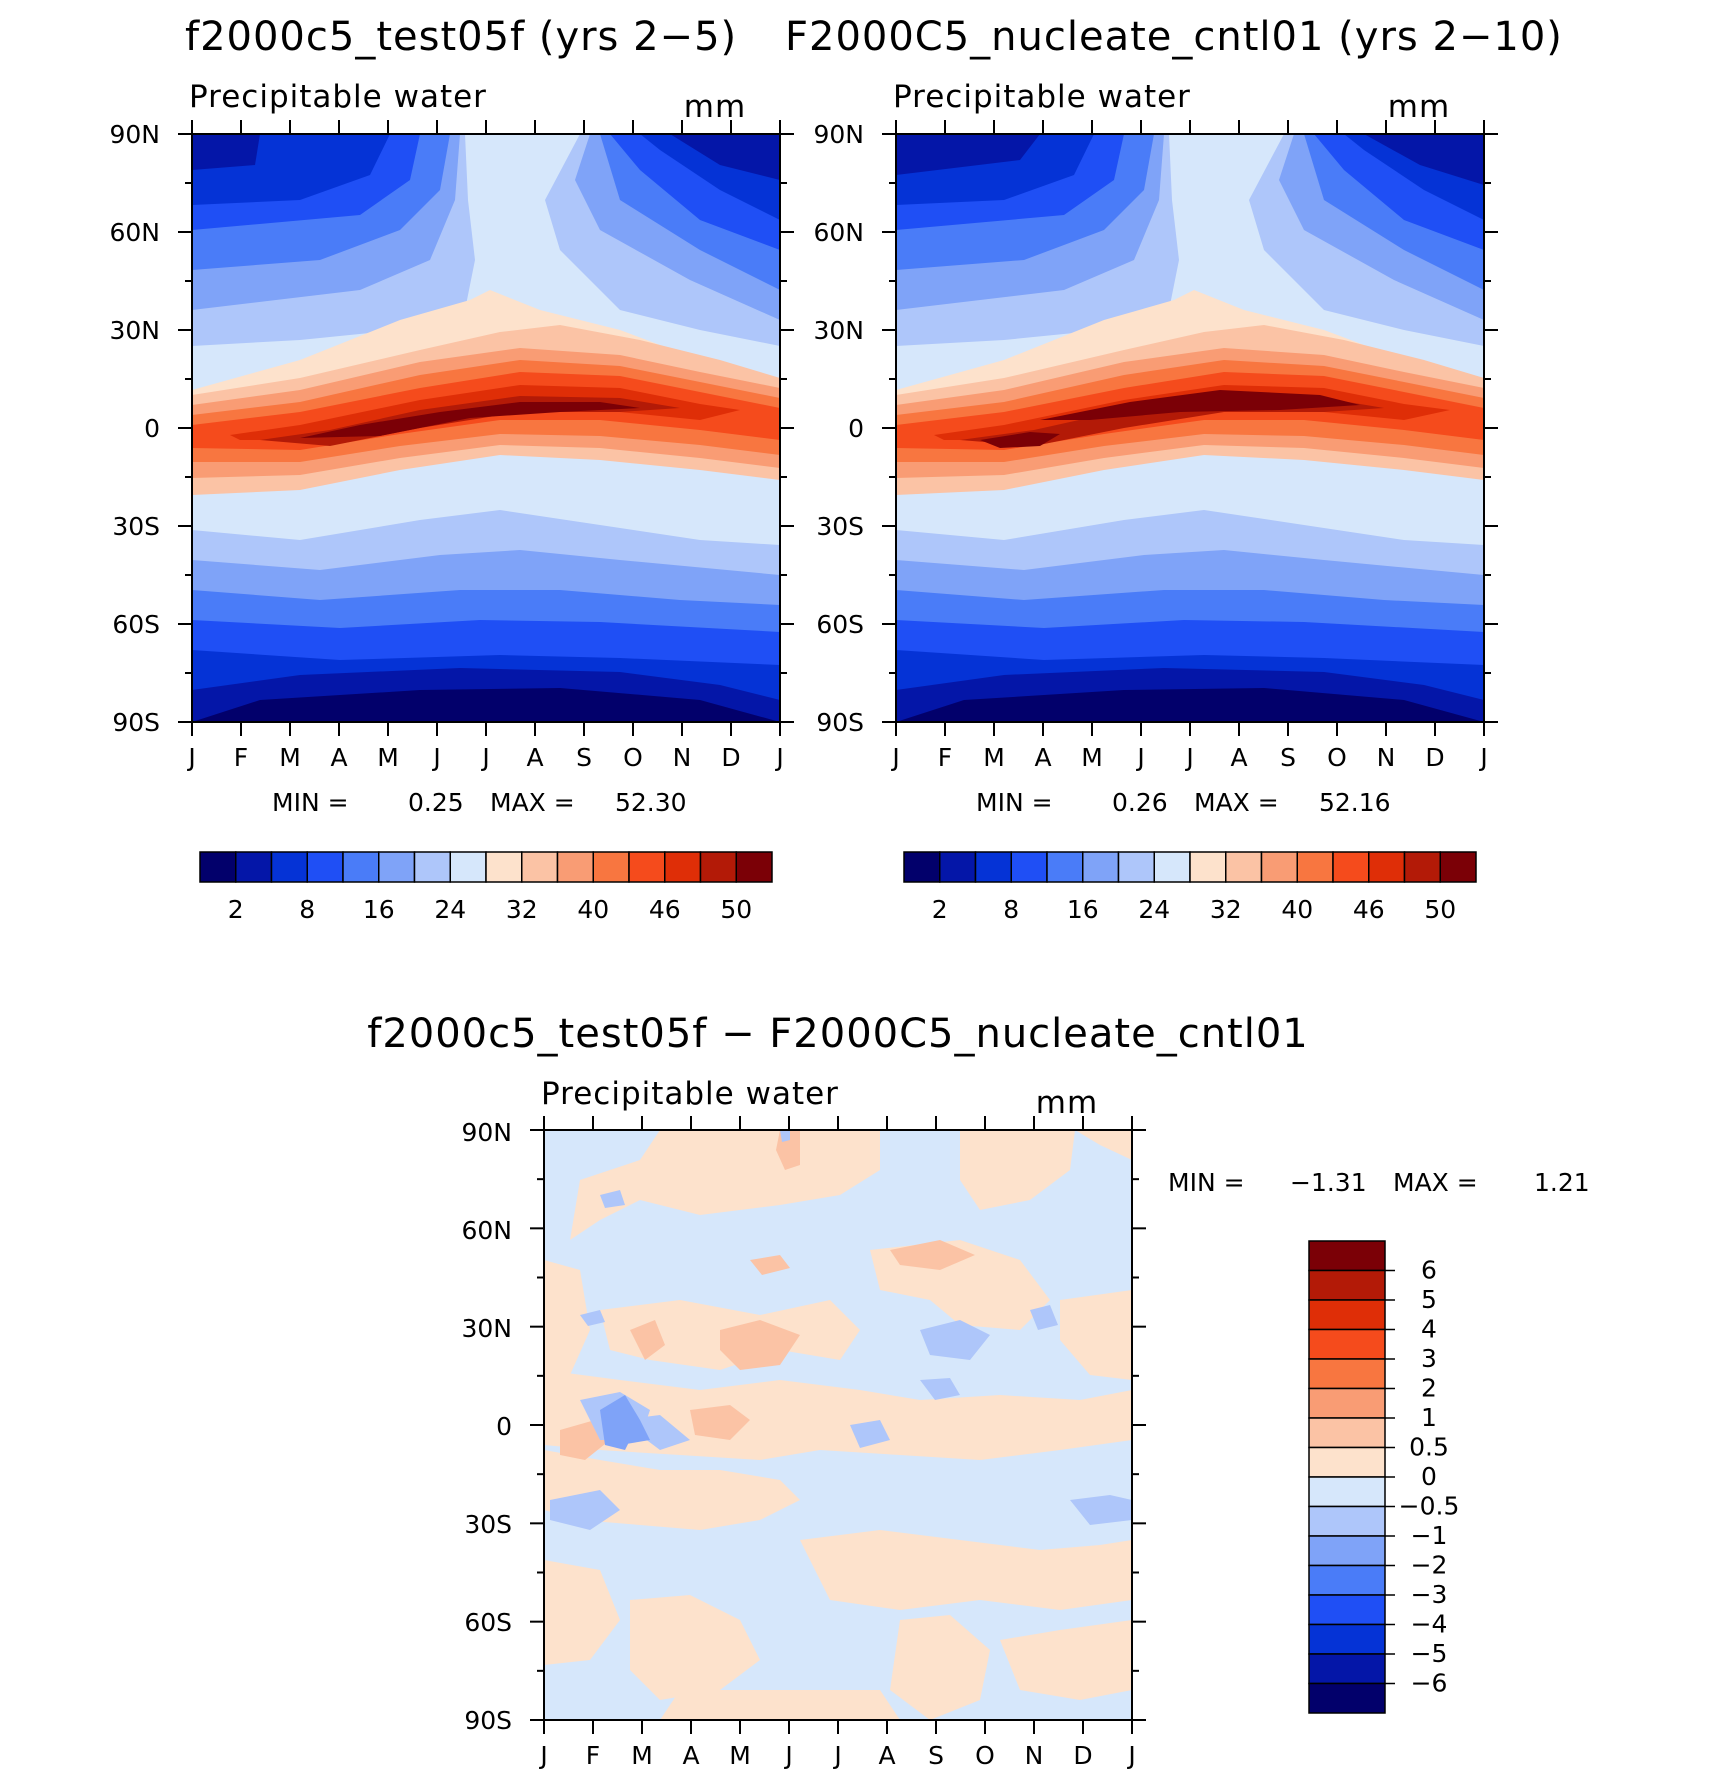 This screenshot has width=1710, height=1780. Describe the element at coordinates (1429, 1653) in the screenshot. I see `colorbar-label: −5` at that location.